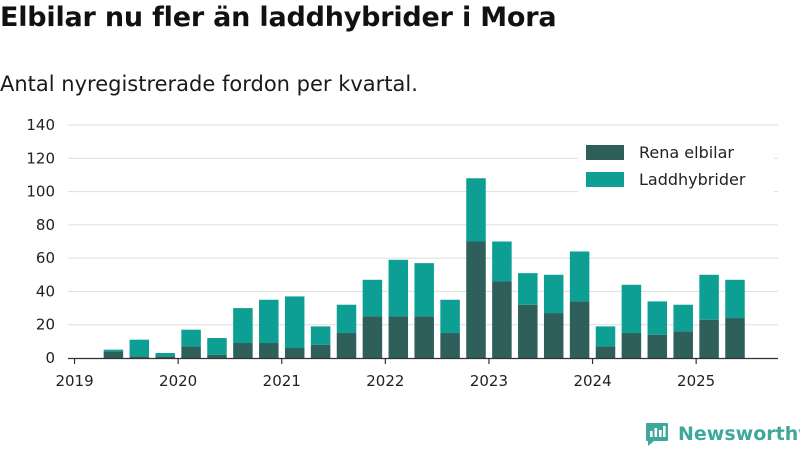 This screenshot has height=450, width=800. I want to click on x-tick-label: 2025, so click(696, 381).